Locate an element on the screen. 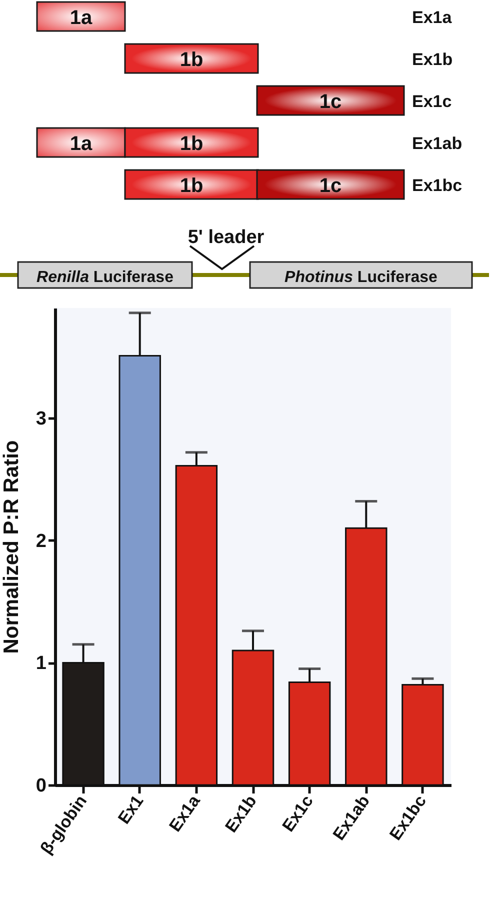  y-tick-label: 3 is located at coordinates (41, 419).